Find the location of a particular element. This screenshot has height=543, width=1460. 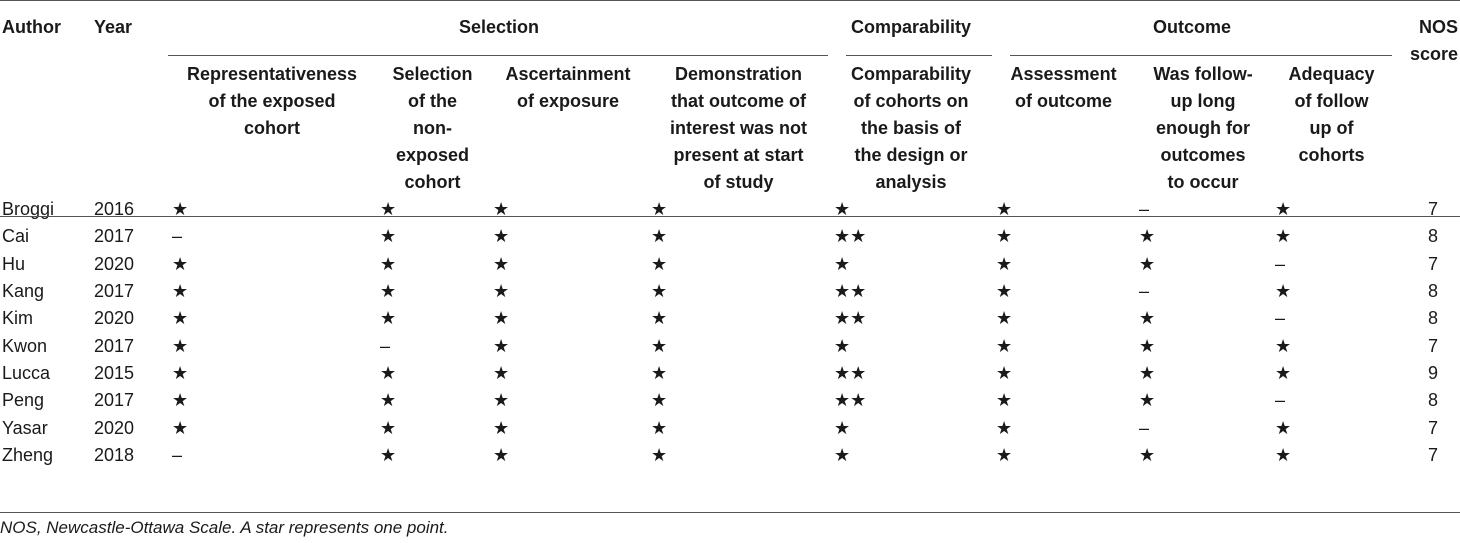

column-header-line: that outcome of is located at coordinates (739, 101).